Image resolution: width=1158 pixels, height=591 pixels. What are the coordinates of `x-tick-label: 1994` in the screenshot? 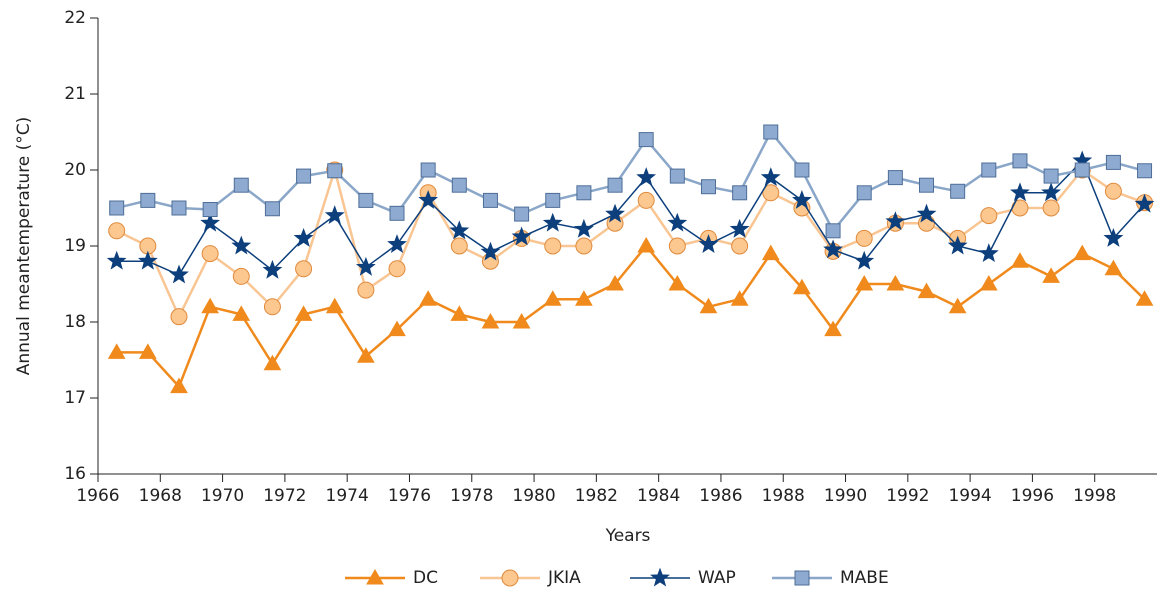 It's located at (969, 496).